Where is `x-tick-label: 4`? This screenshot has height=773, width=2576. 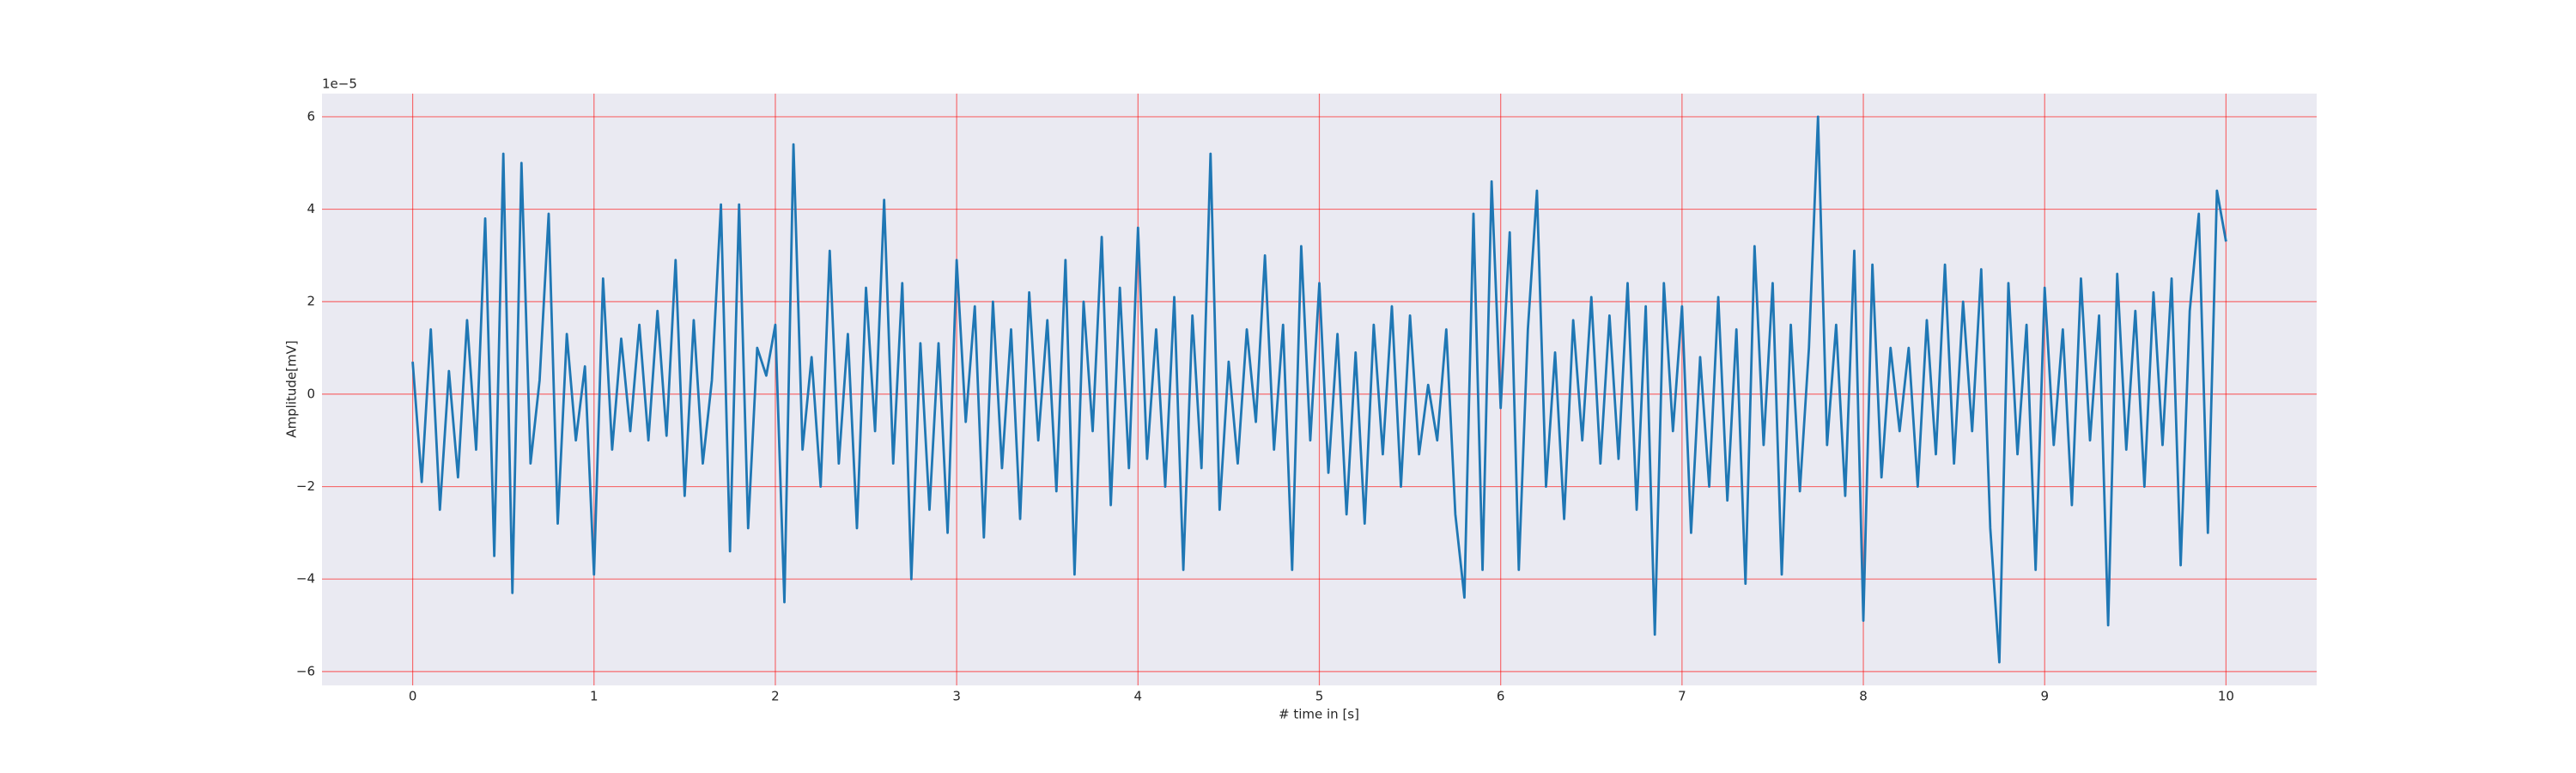 x-tick-label: 4 is located at coordinates (1138, 696).